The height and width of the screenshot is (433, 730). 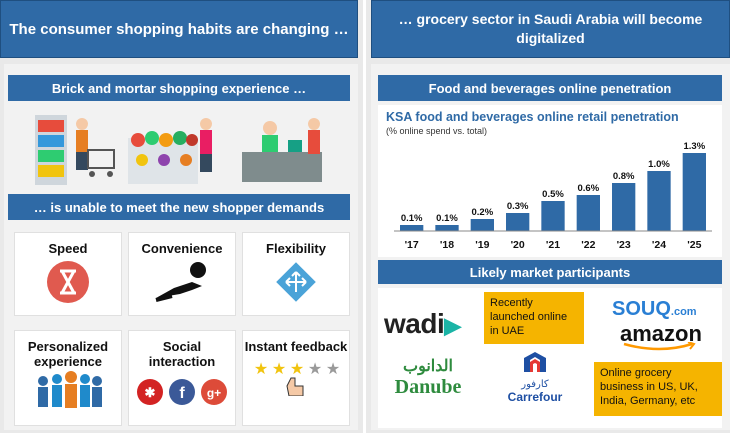 I want to click on wadi-logo: wadi▶, so click(x=422, y=323).